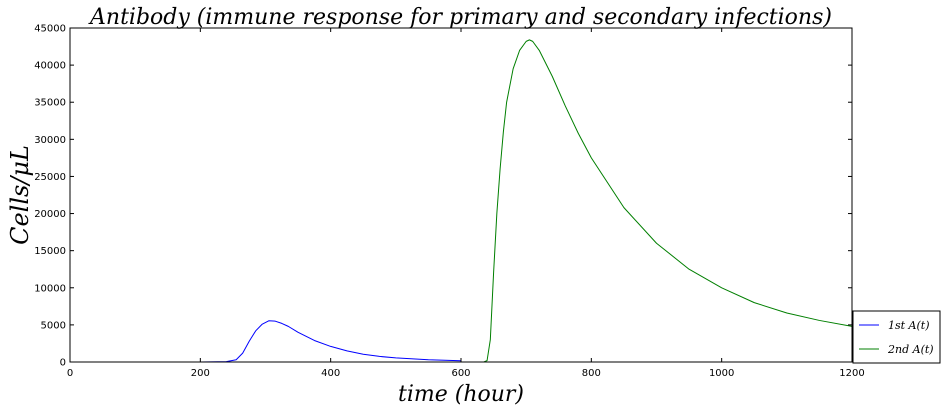  I want to click on x-tick-label: 800, so click(591, 373).